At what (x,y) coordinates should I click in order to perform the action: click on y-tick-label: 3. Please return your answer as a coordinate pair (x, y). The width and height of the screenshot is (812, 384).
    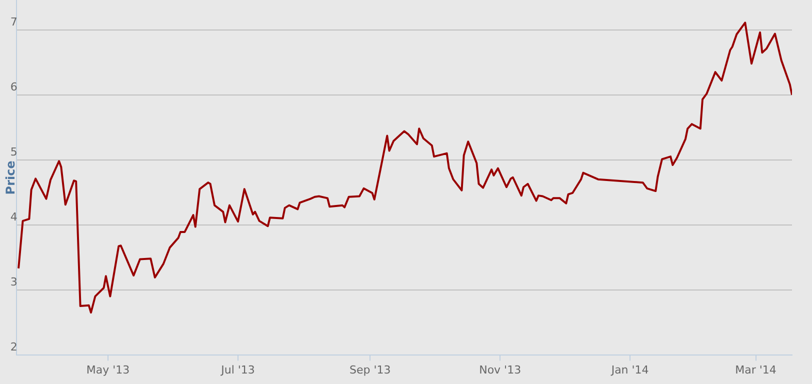
    Looking at the image, I should click on (14, 282).